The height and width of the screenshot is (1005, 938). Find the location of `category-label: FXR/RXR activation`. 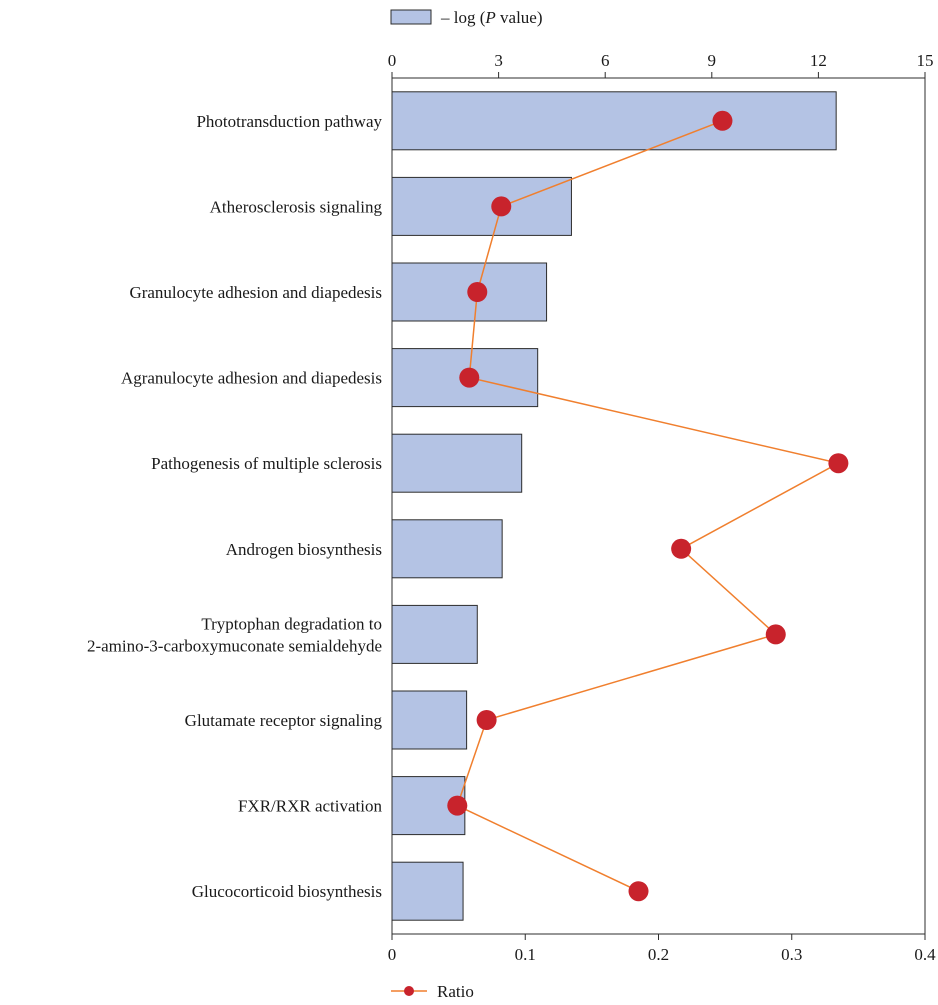

category-label: FXR/RXR activation is located at coordinates (310, 806).